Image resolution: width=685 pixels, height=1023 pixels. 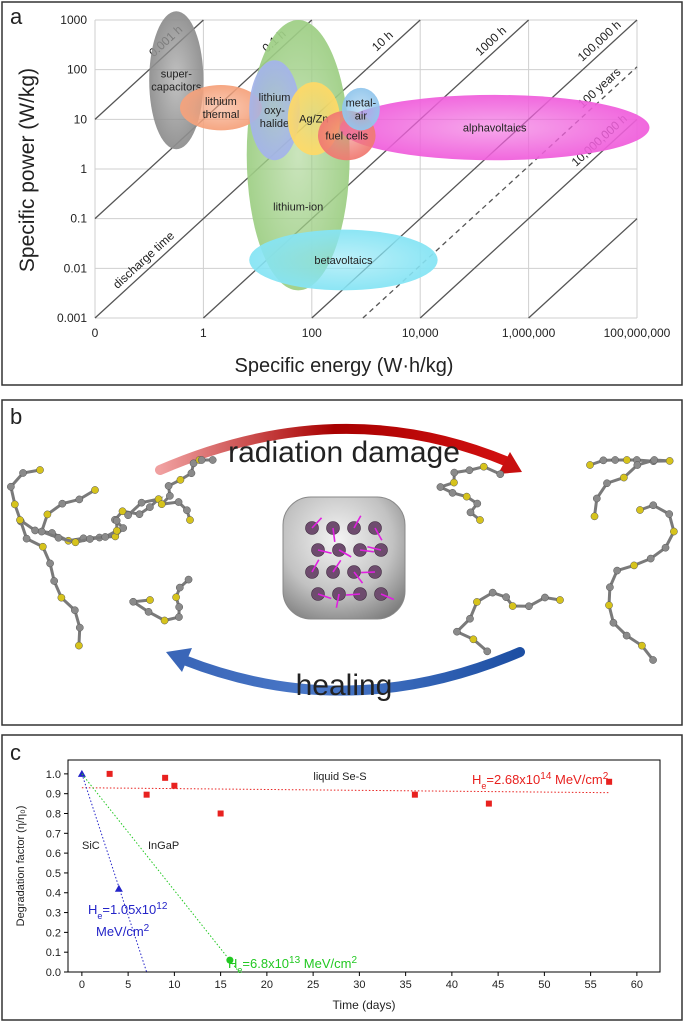 What do you see at coordinates (53, 933) in the screenshot?
I see `y-tick-label: 0.2` at bounding box center [53, 933].